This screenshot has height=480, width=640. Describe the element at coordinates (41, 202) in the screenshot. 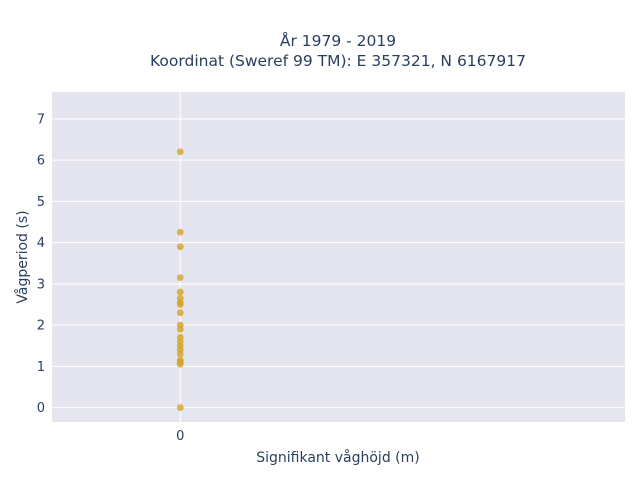

I see `y-tick-label: 5` at that location.